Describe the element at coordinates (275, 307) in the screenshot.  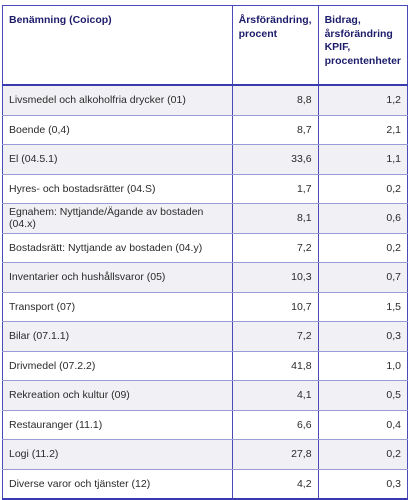
I see `value-cell: 10,7` at that location.